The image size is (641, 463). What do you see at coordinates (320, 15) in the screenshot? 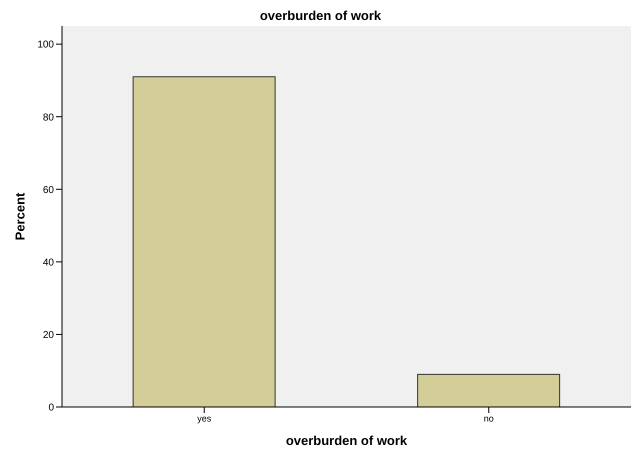
I see `chart-title: overburden of work` at bounding box center [320, 15].